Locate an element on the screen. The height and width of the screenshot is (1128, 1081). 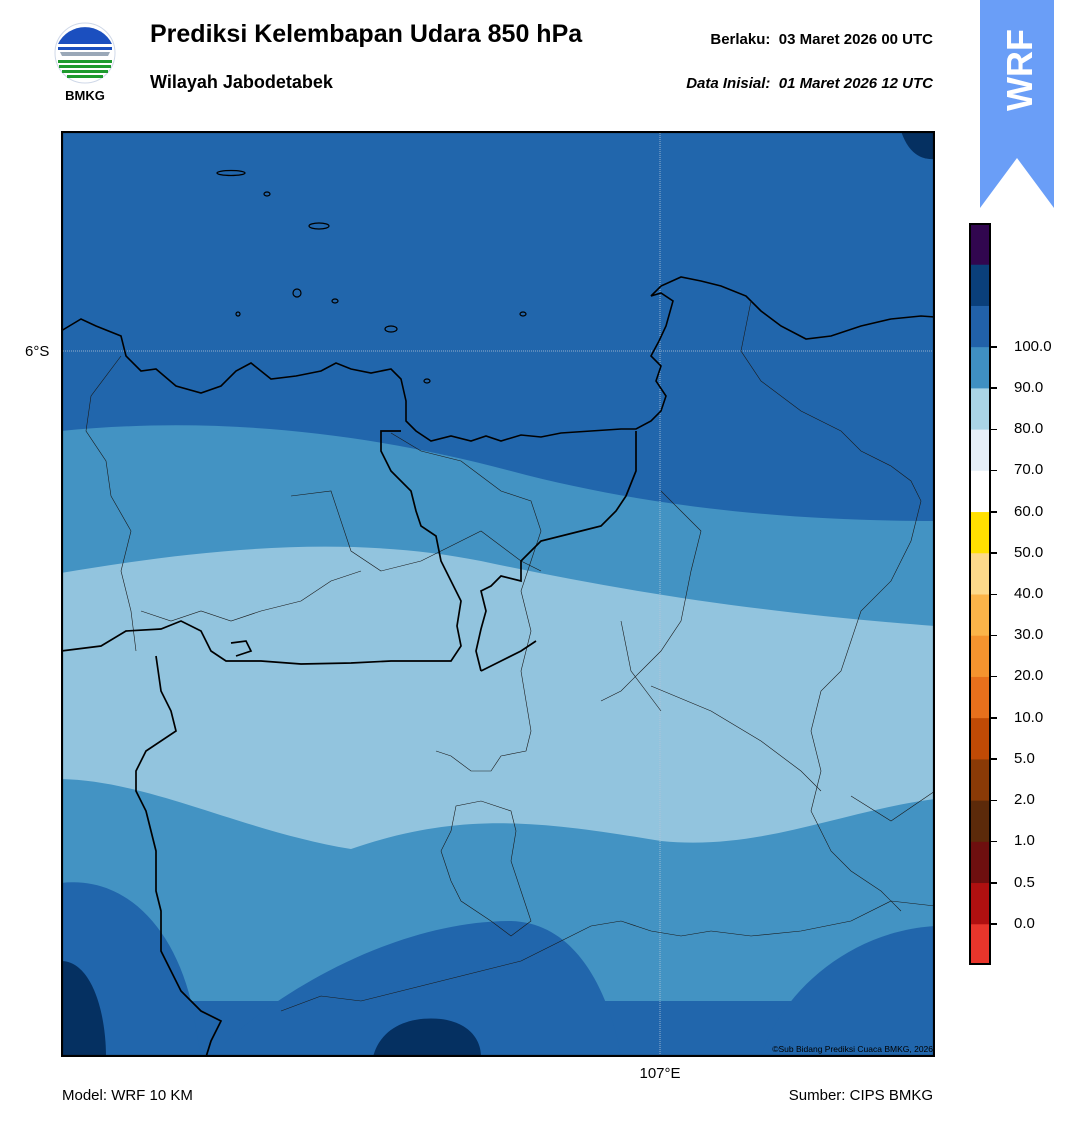
source-info: Sumber: CIPS BMKG is located at coordinates (860, 1095).